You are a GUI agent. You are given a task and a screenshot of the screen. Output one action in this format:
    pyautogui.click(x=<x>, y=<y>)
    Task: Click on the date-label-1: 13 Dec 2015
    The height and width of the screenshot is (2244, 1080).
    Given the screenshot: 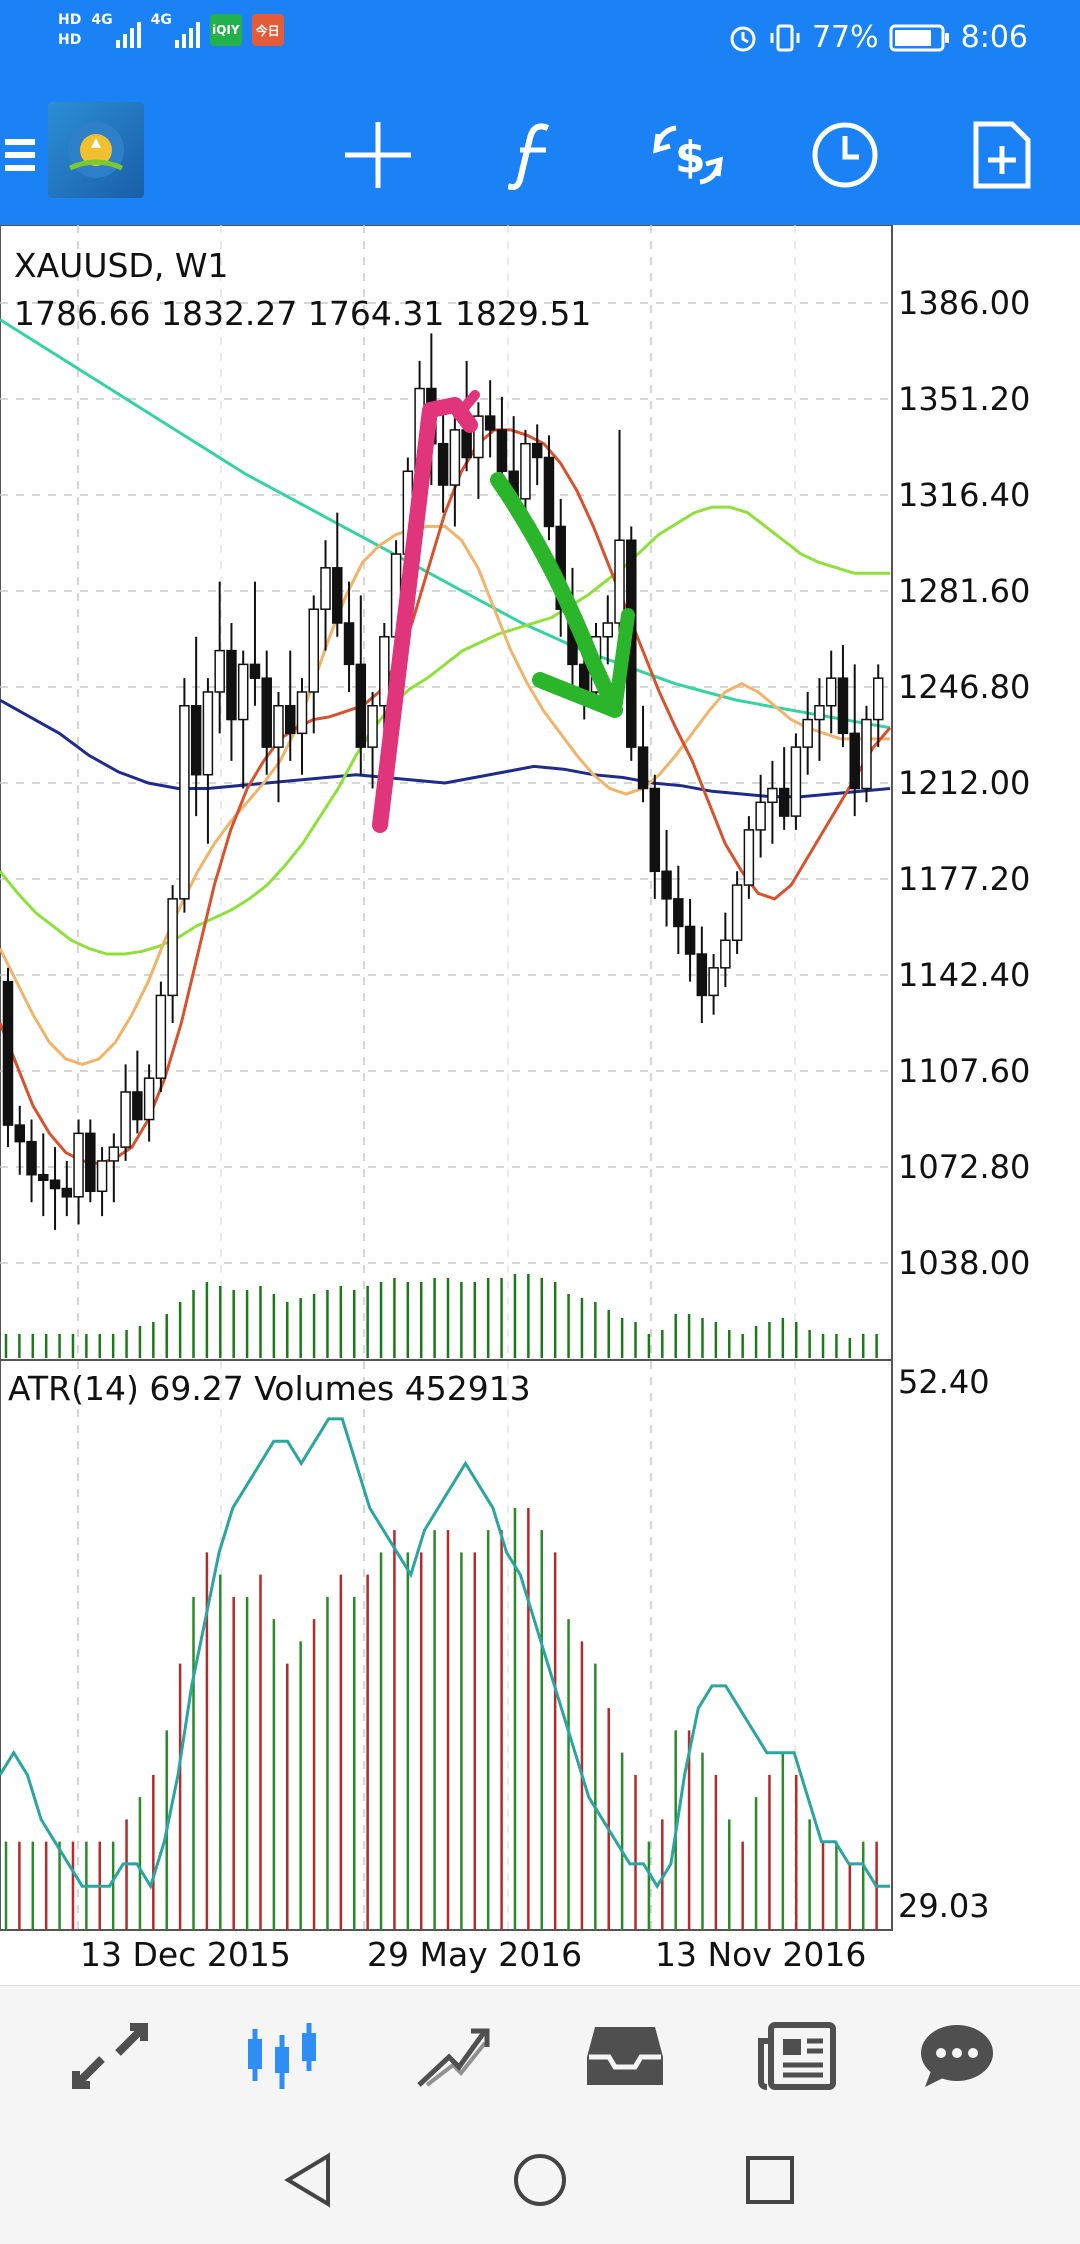 What is the action you would take?
    pyautogui.click(x=185, y=1954)
    